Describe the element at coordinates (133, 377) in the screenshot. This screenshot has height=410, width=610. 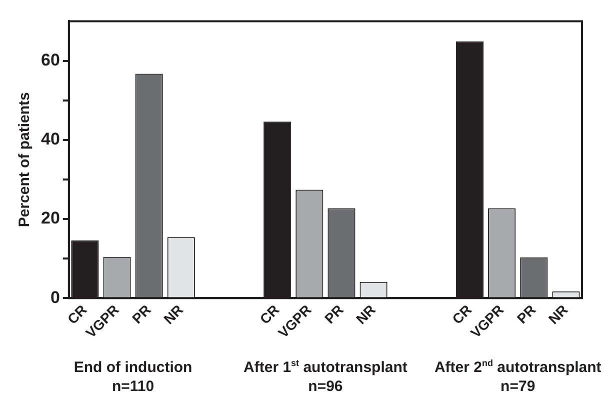
I see `text: End of induction n=110` at that location.